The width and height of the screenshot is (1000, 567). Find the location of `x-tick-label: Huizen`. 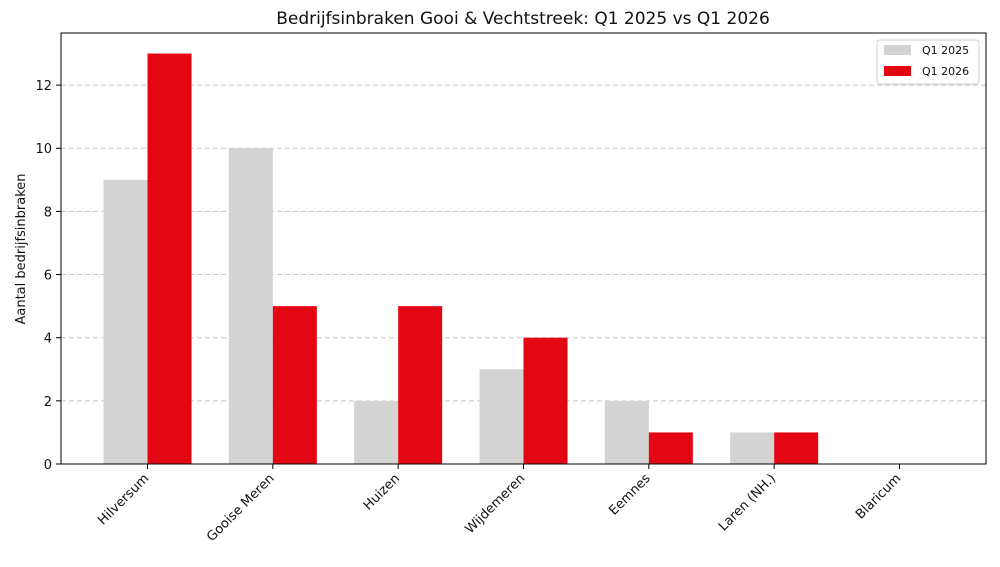

x-tick-label: Huizen is located at coordinates (382, 492).